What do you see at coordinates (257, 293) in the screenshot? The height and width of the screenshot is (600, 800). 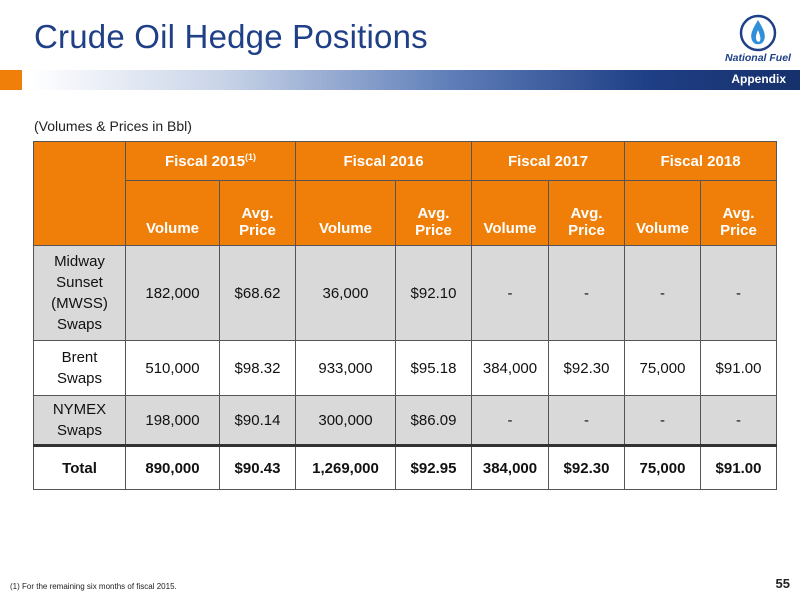 I see `table-cell: $68.62` at bounding box center [257, 293].